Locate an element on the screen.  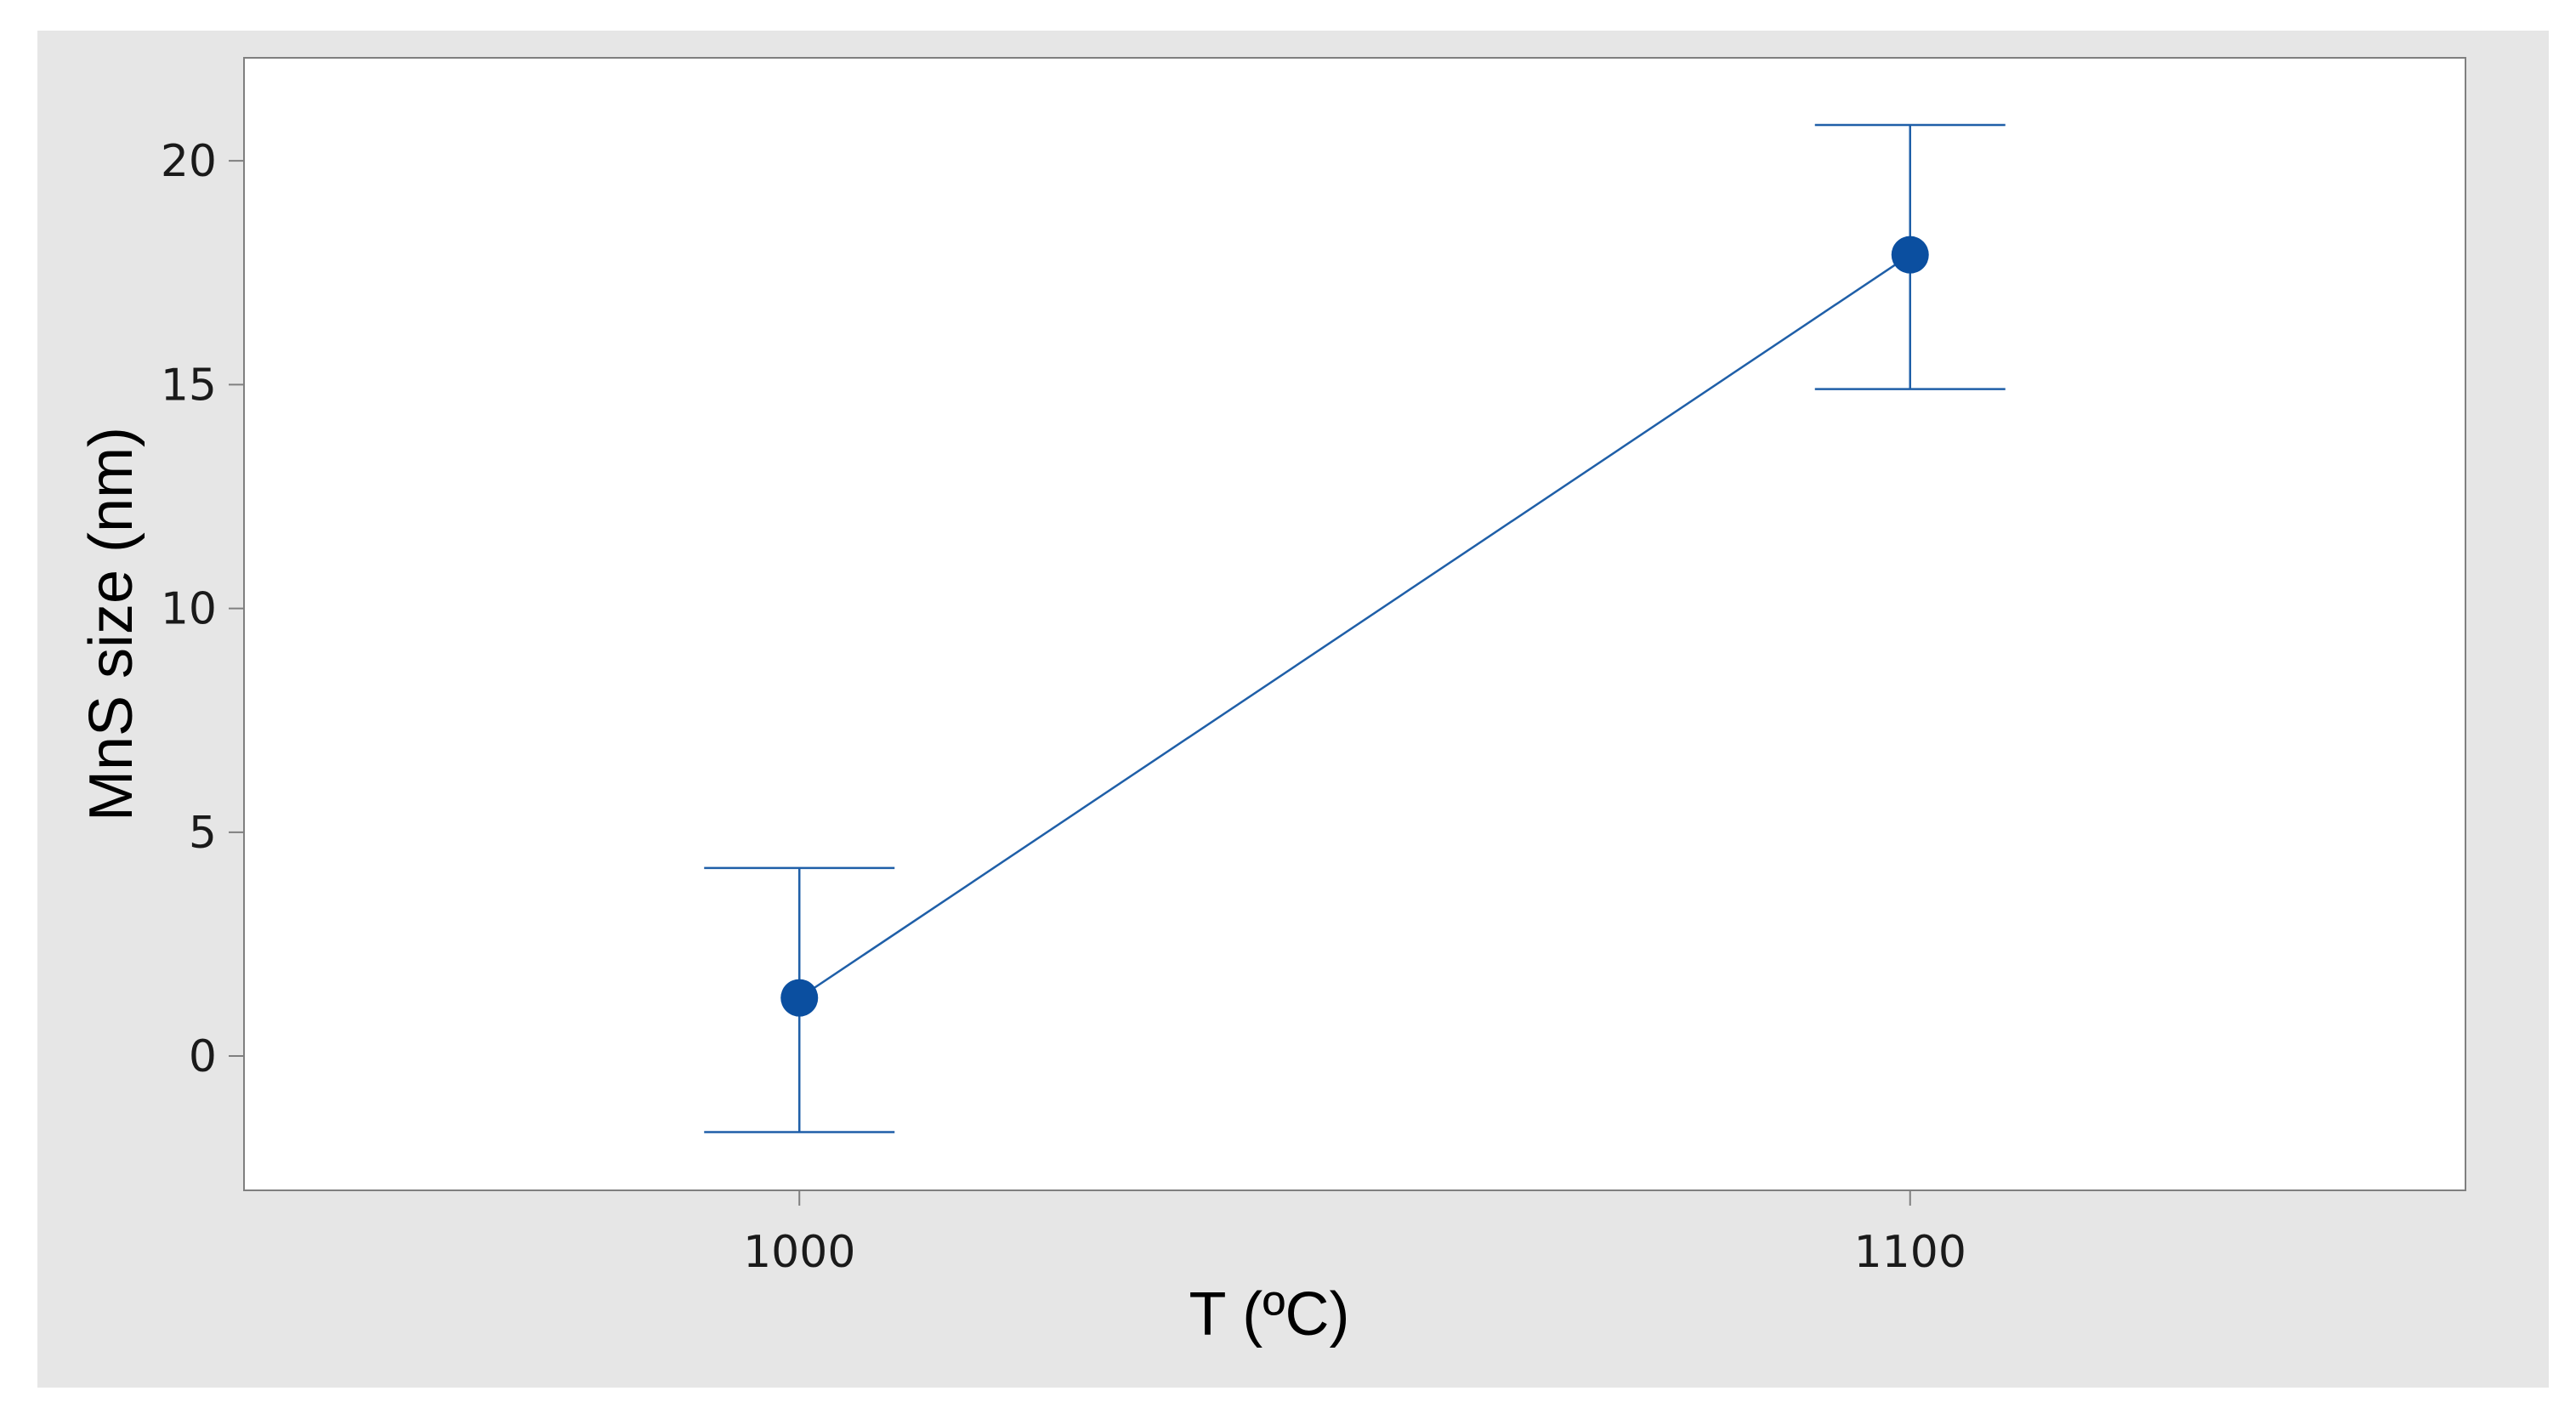
y-tick-label: 20 is located at coordinates (189, 161).